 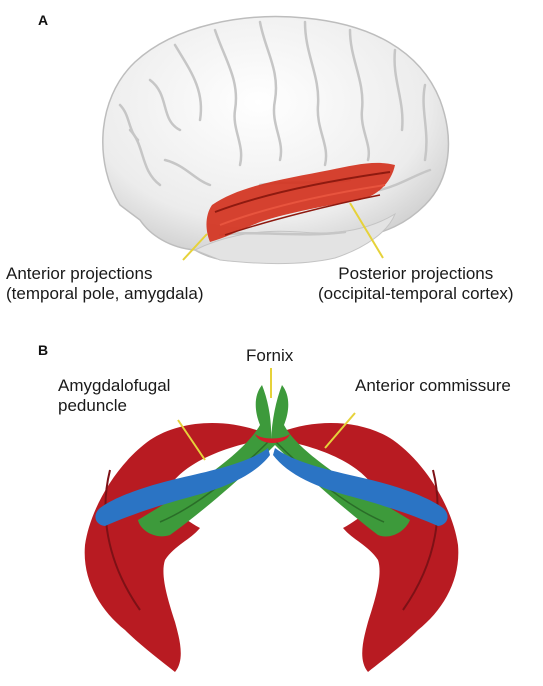 I want to click on posterior-pointer-line, so click(x=366, y=230).